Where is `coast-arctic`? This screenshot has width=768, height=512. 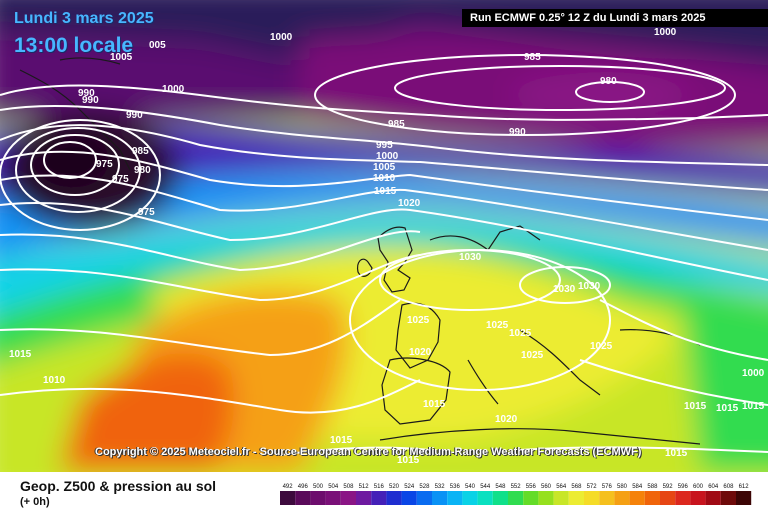 coast-arctic is located at coordinates (90, 61).